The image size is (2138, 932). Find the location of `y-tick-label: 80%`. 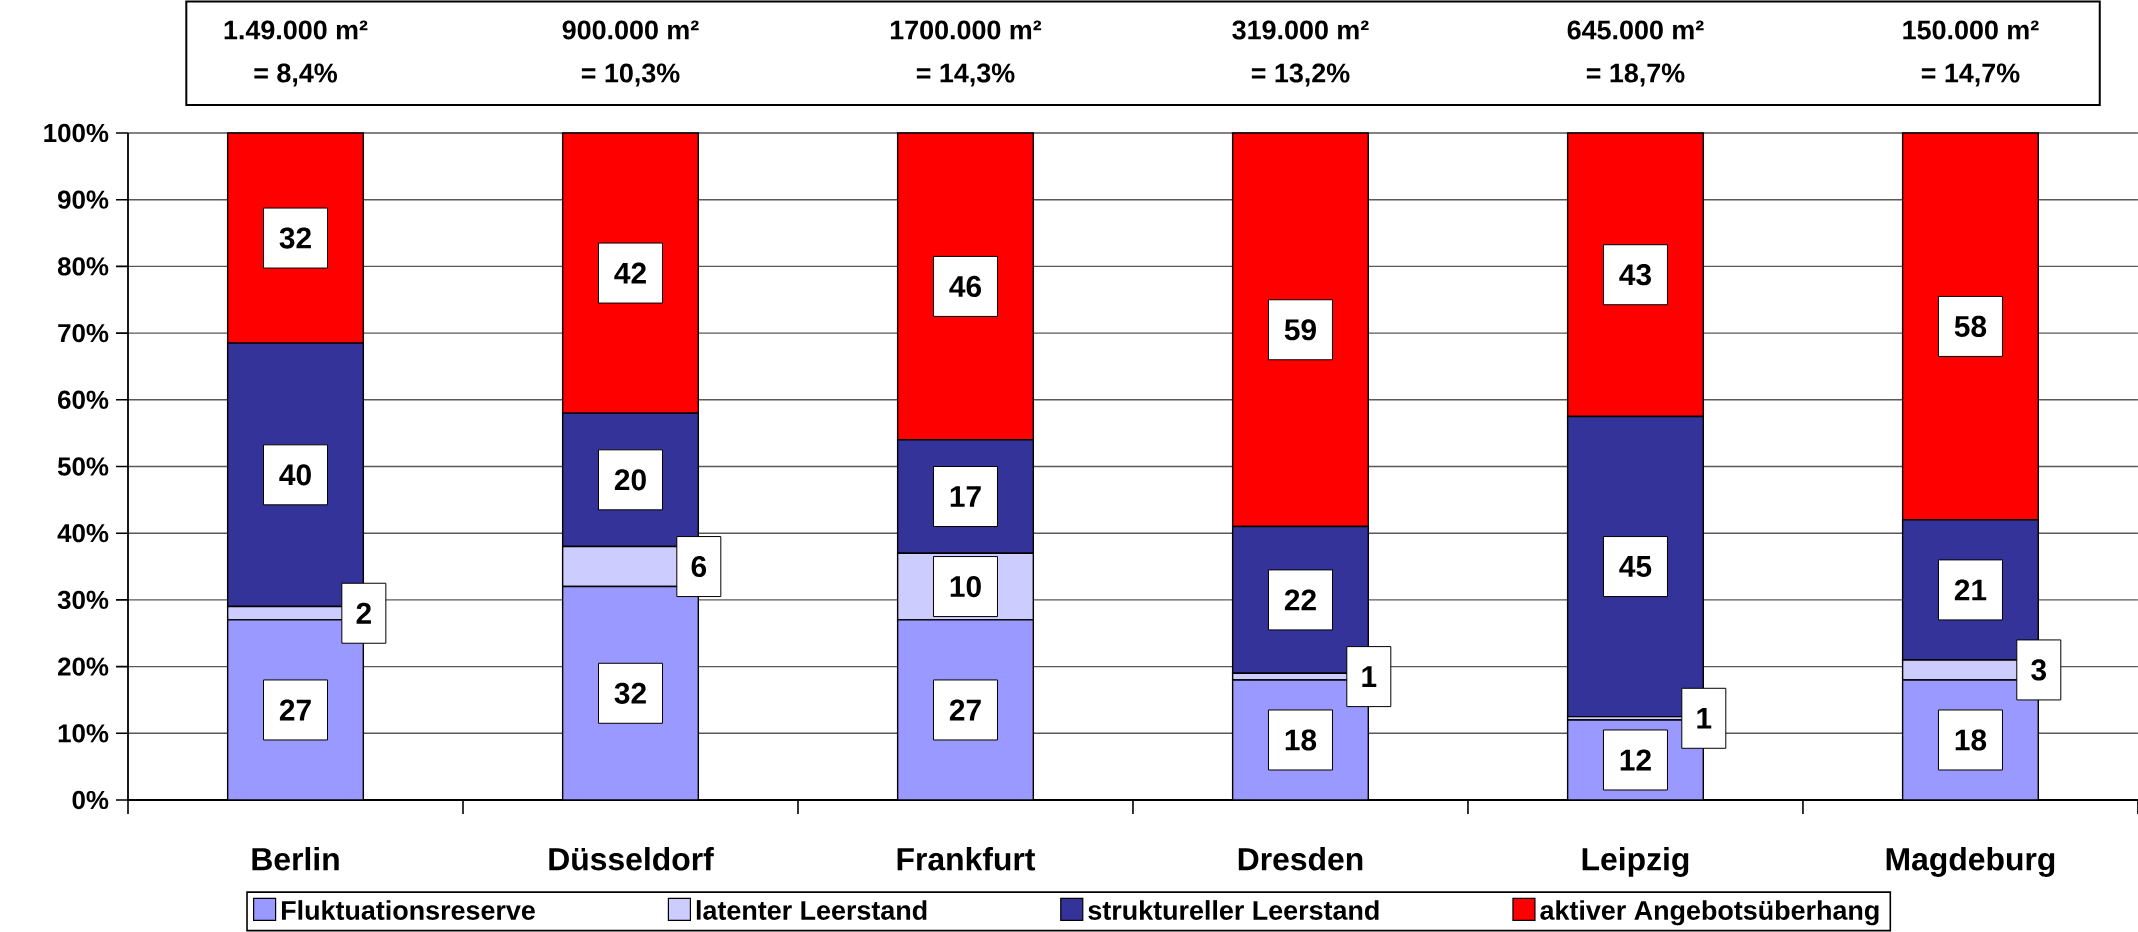

y-tick-label: 80% is located at coordinates (83, 266).